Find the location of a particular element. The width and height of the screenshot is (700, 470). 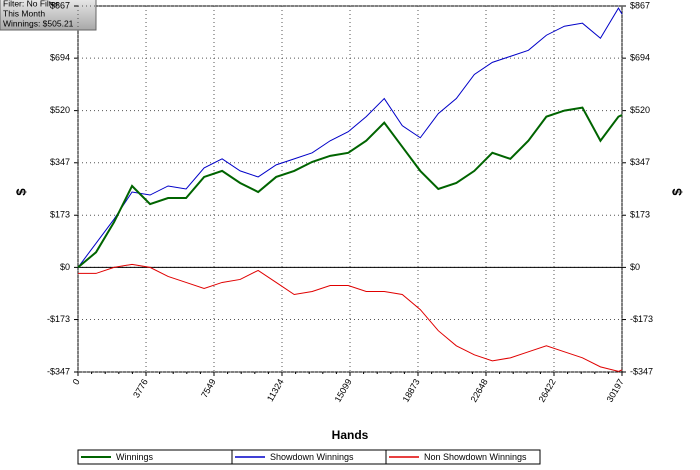

y-tick-label: $867 is located at coordinates (60, 5).